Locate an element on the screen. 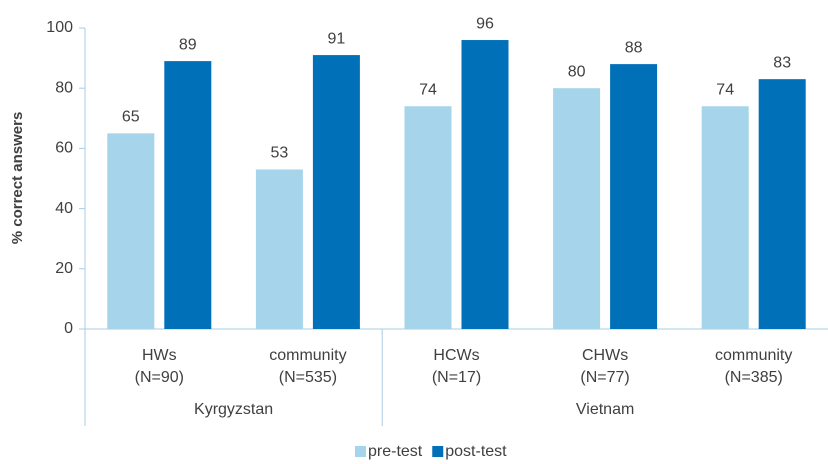  y-tick-label: 40 is located at coordinates (64, 208).